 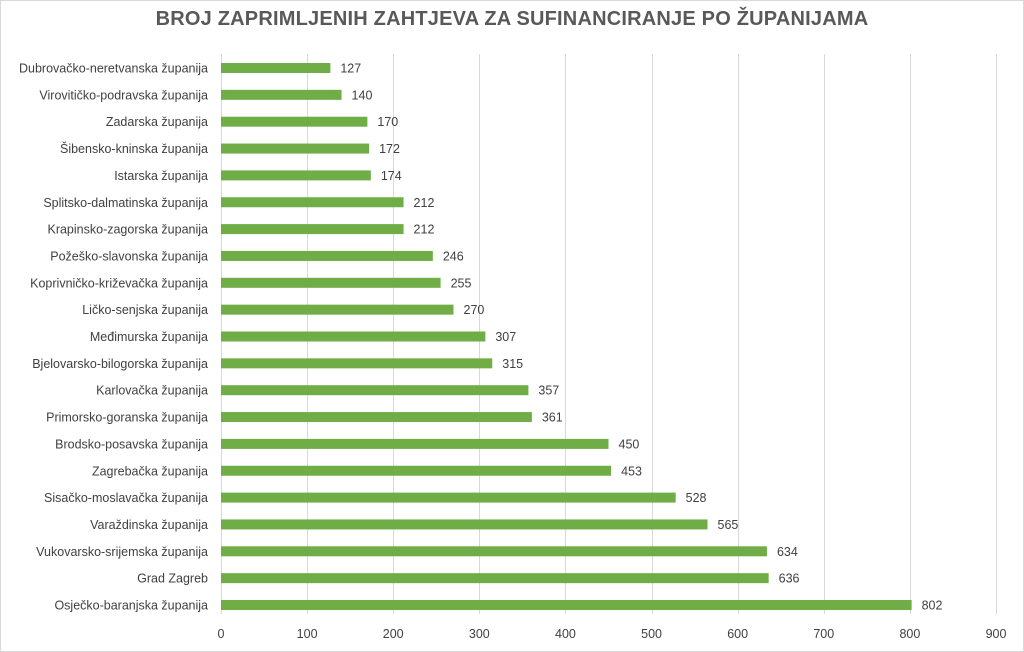 What do you see at coordinates (505, 337) in the screenshot?
I see `data-label: 307` at bounding box center [505, 337].